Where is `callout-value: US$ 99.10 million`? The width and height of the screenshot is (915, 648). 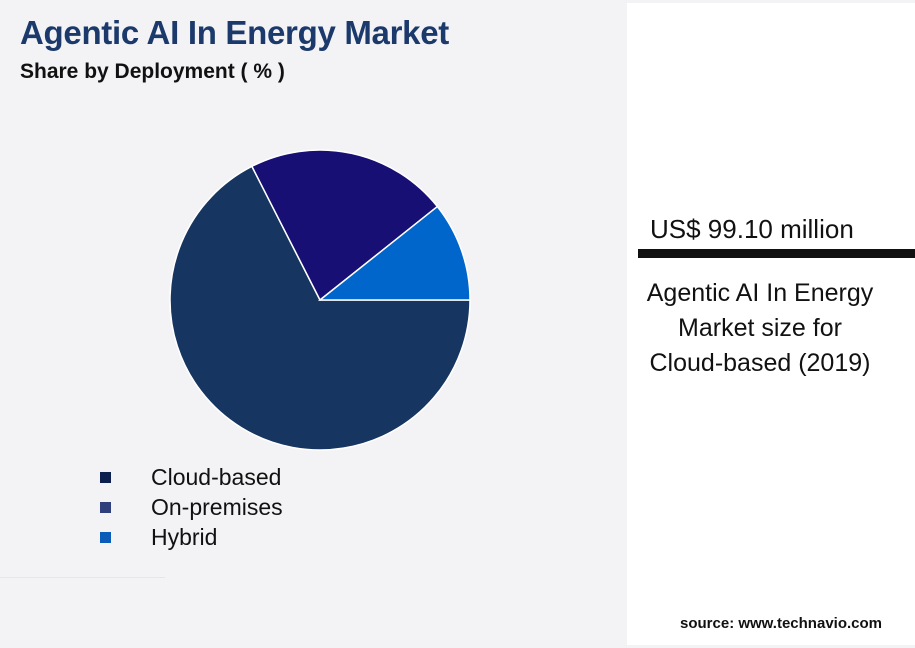 callout-value: US$ 99.10 million is located at coordinates (752, 229).